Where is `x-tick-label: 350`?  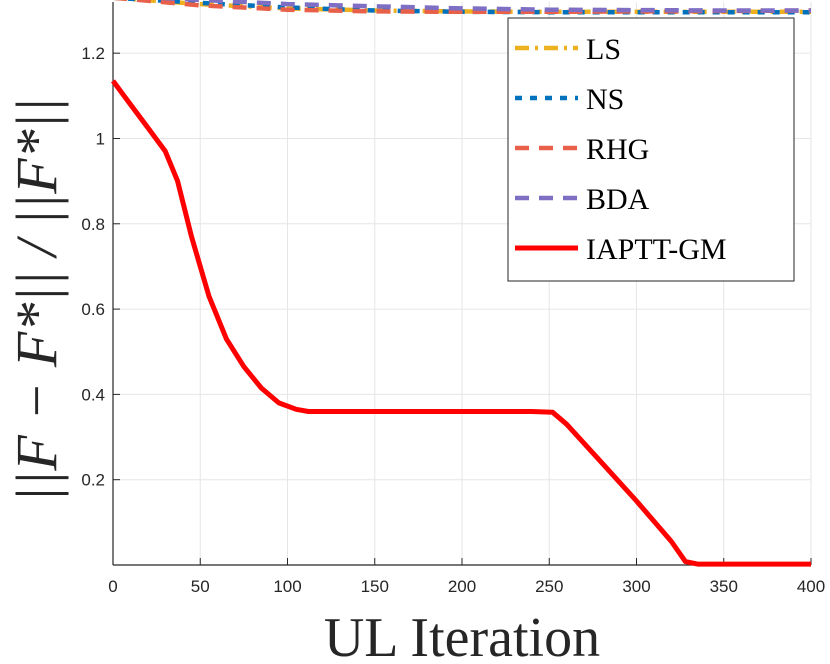
x-tick-label: 350 is located at coordinates (724, 586).